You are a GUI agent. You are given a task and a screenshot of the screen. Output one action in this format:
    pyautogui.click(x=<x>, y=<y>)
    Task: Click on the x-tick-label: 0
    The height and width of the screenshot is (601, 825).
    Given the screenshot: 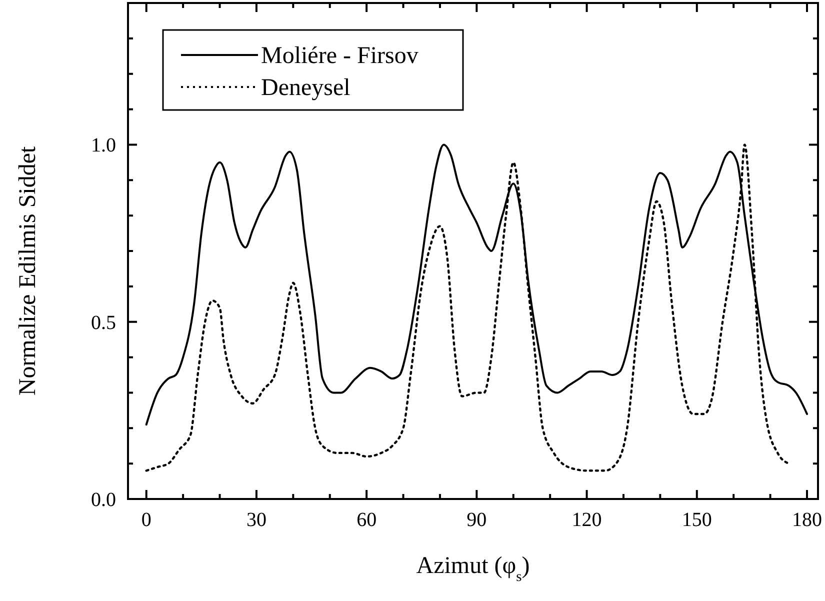 What is the action you would take?
    pyautogui.click(x=146, y=520)
    